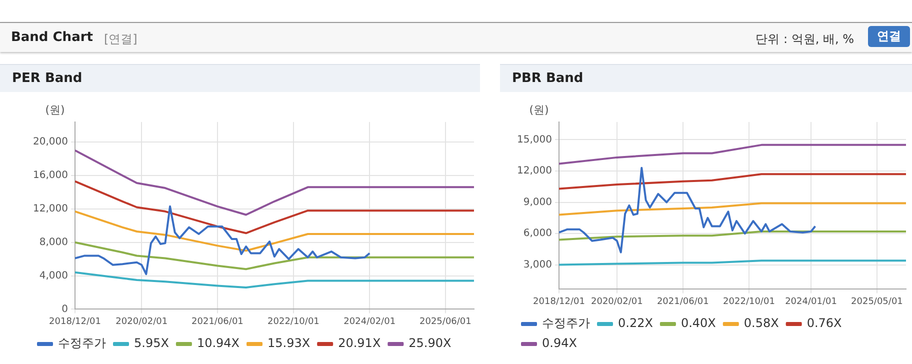 Image resolution: width=912 pixels, height=364 pixels. Describe the element at coordinates (240, 78) in the screenshot. I see `chart-title: PER Band` at that location.